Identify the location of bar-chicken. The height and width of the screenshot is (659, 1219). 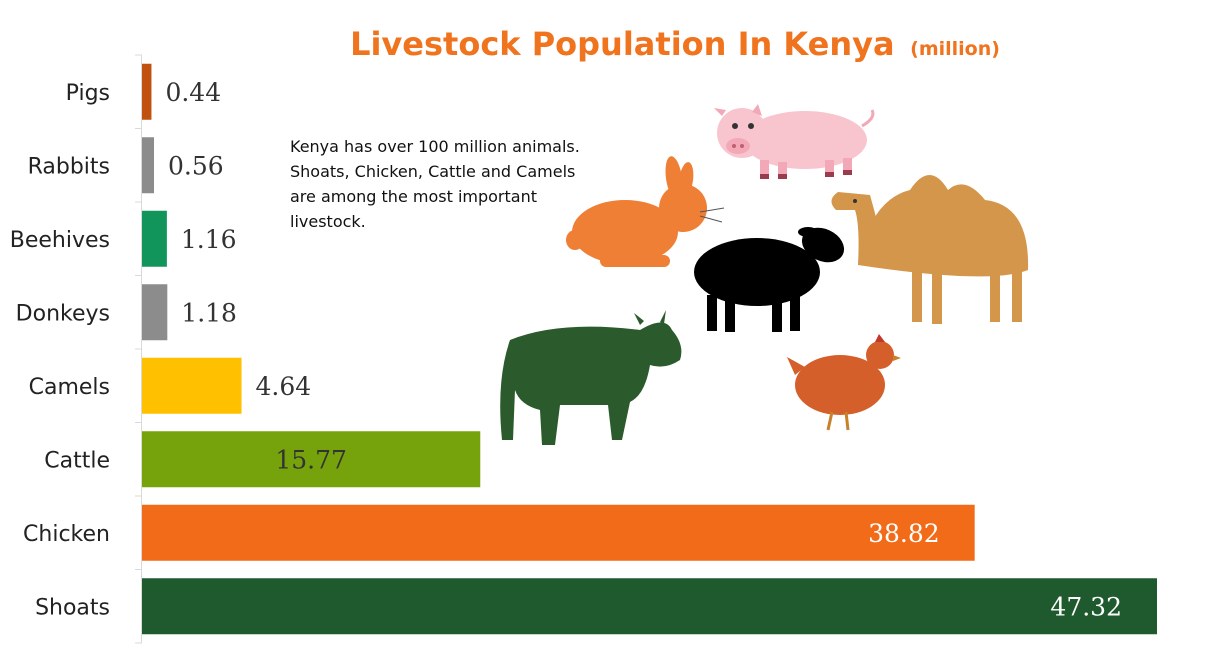
(558, 532).